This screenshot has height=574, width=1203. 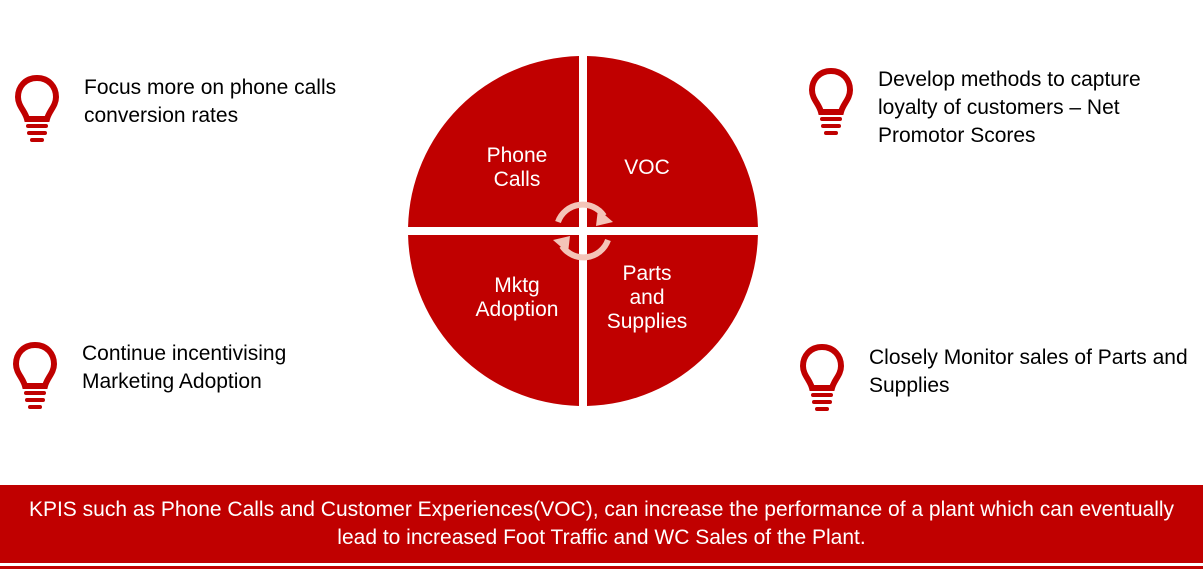 What do you see at coordinates (517, 167) in the screenshot?
I see `quadrant-label-phone-calls: Phone Calls` at bounding box center [517, 167].